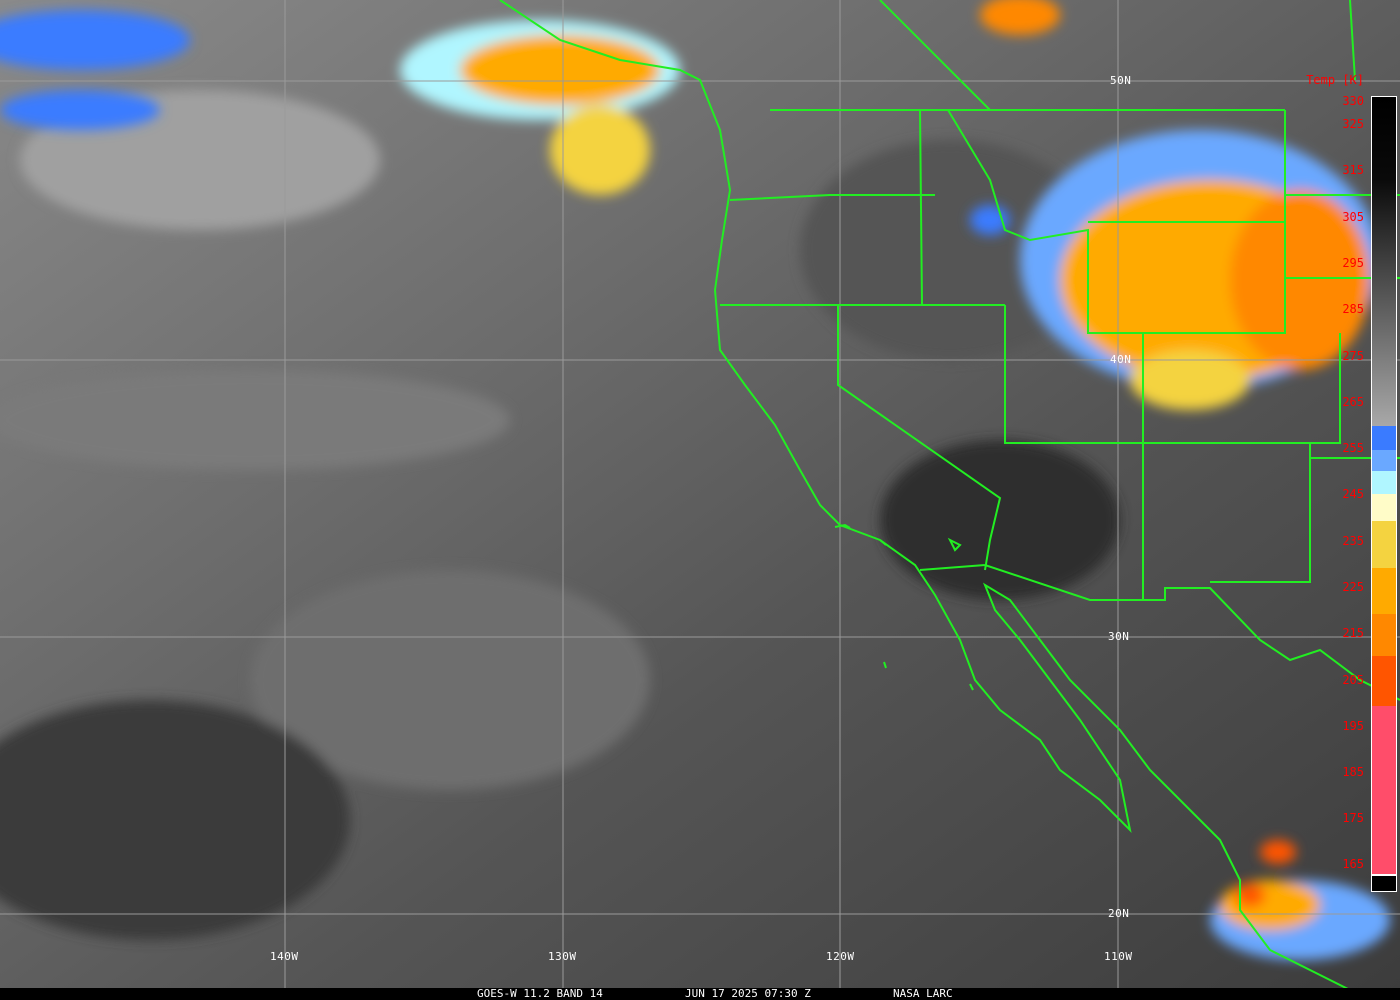 This screenshot has width=1400, height=1000. Describe the element at coordinates (1384, 261) in the screenshot. I see `colorbar-gray-ramp` at that location.